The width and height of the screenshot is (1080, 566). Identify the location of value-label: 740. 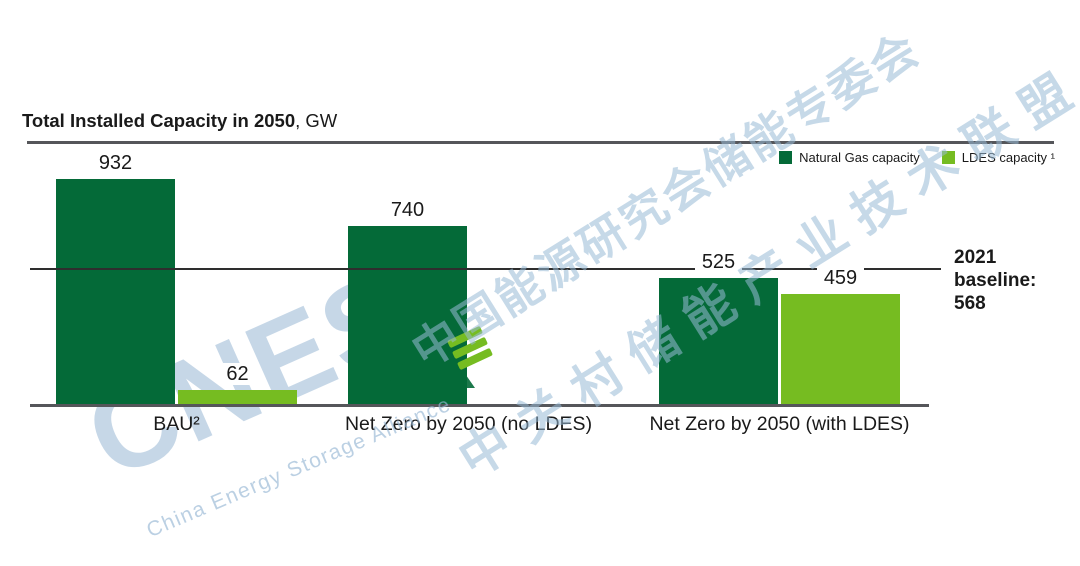
(407, 210).